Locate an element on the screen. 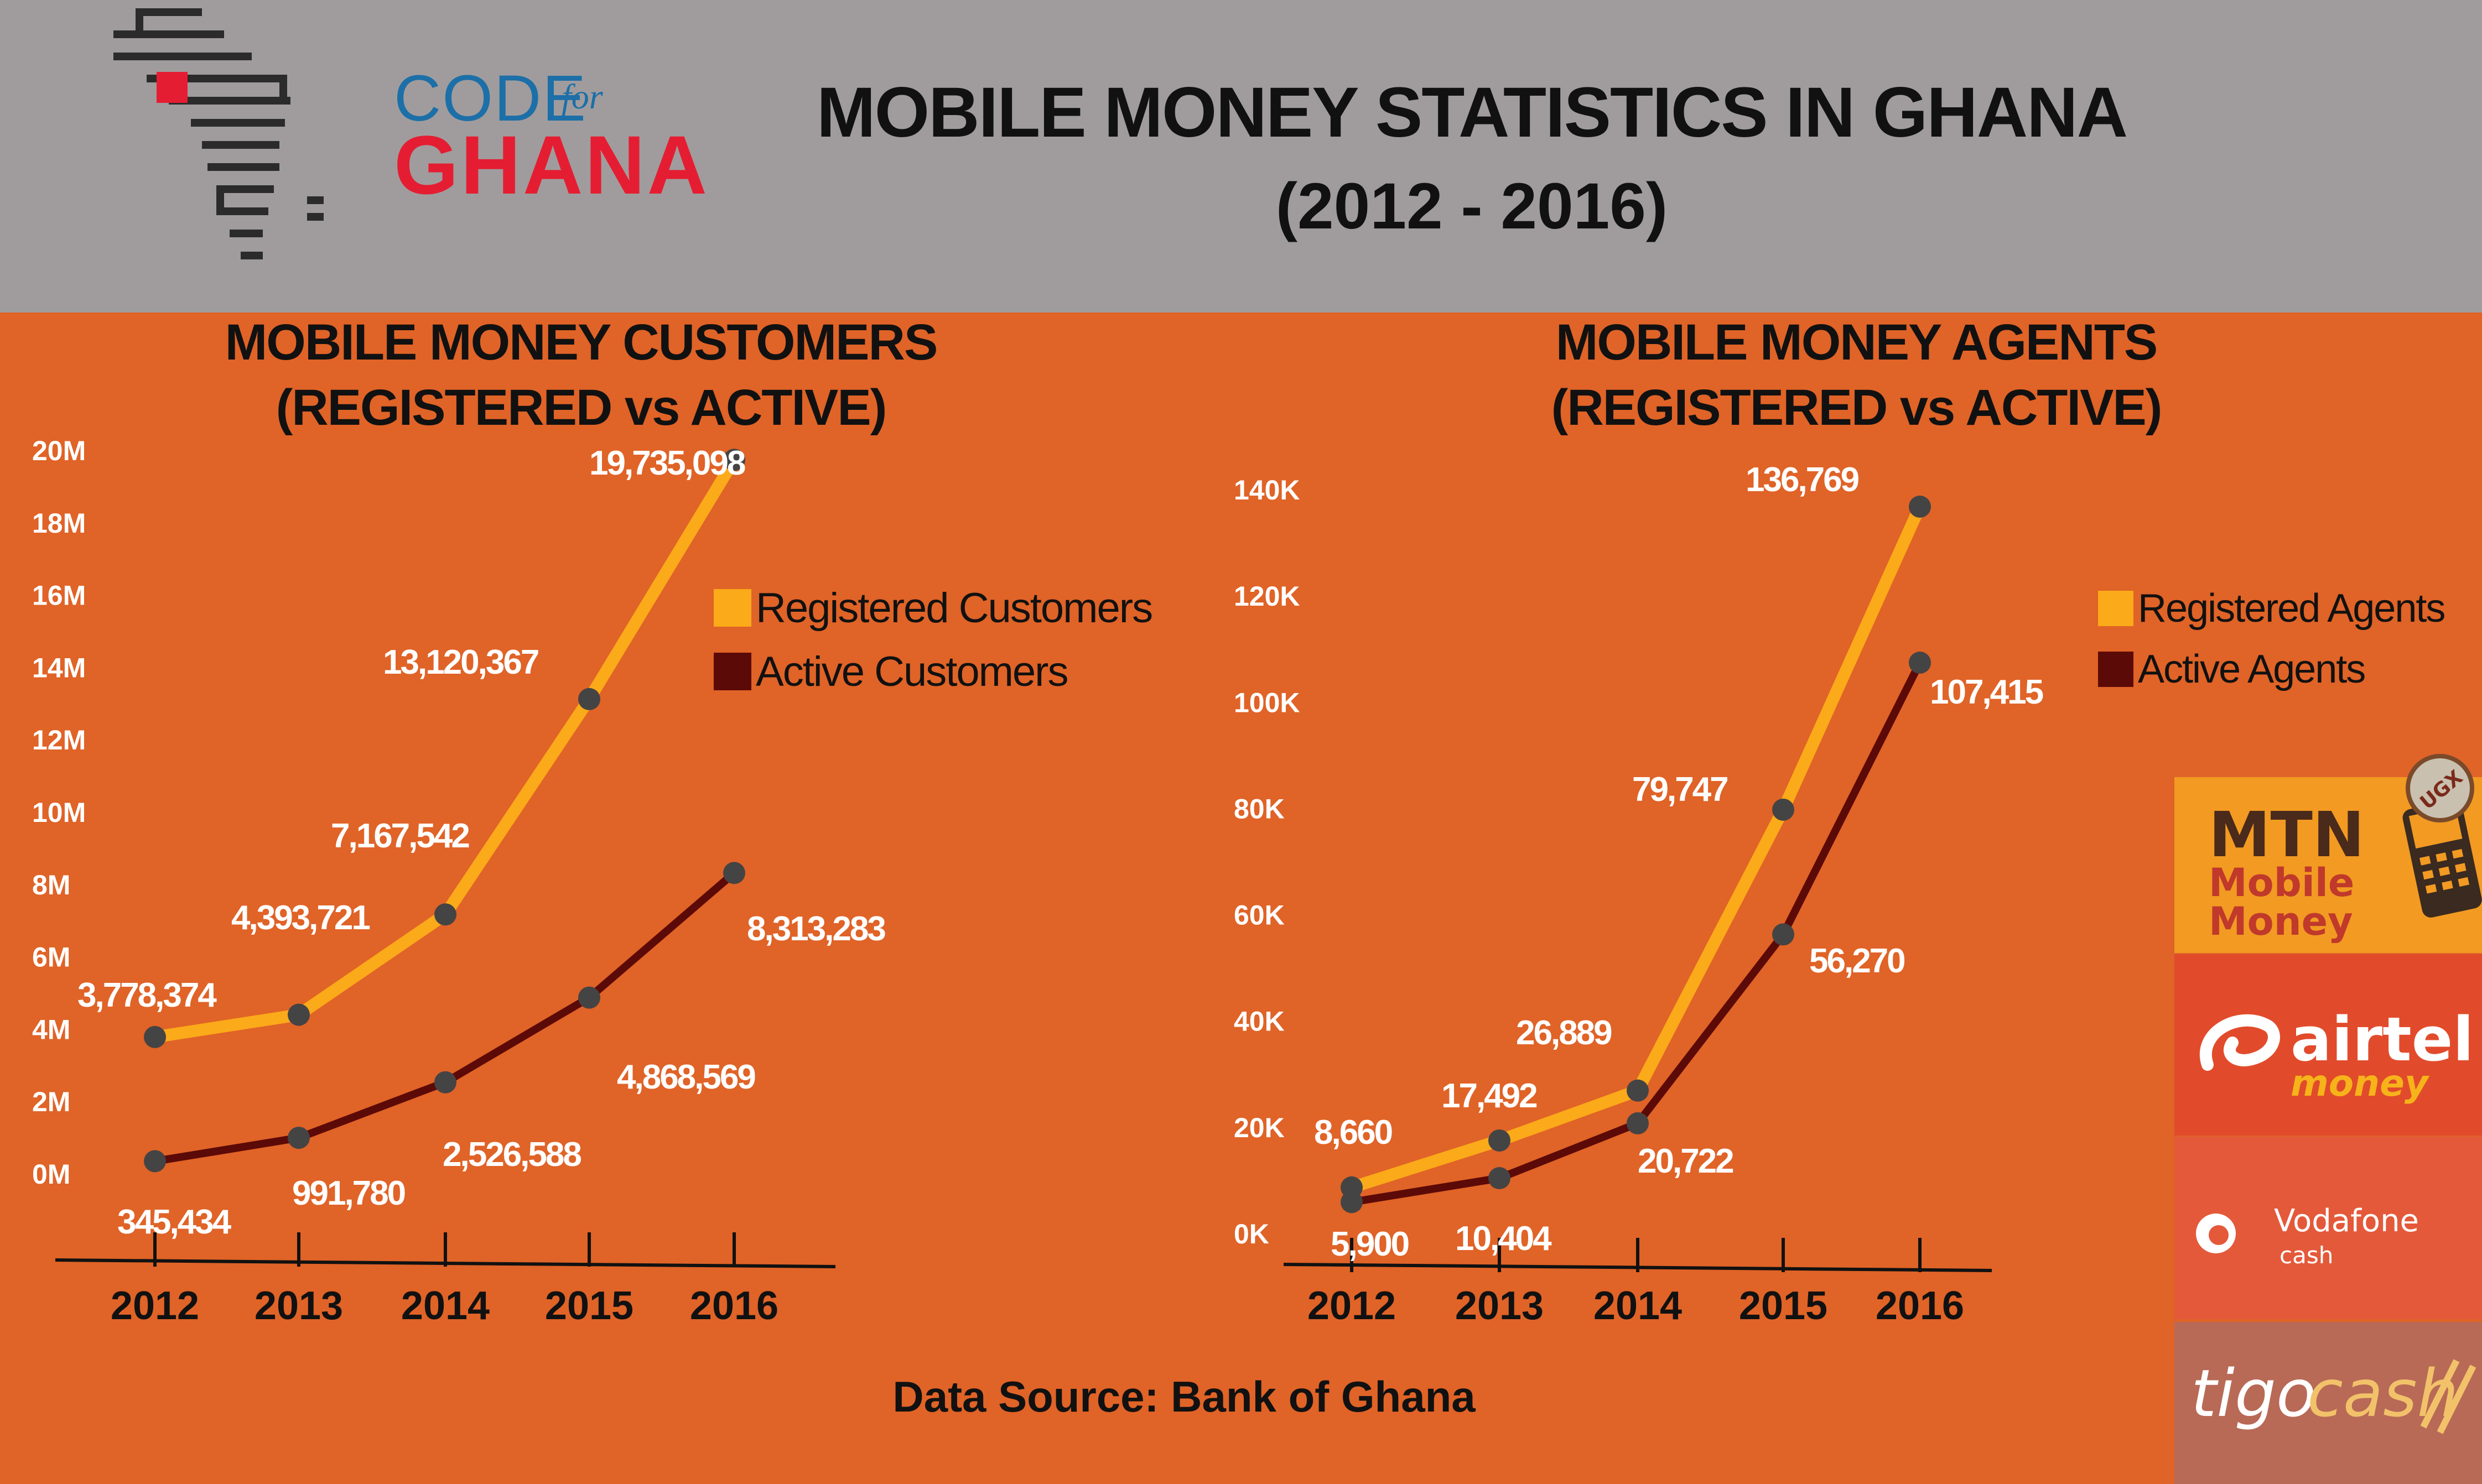 The image size is (2482, 1484). agents-chart-title-line2: (REGISTERED vs ACTIVE) is located at coordinates (1857, 407).